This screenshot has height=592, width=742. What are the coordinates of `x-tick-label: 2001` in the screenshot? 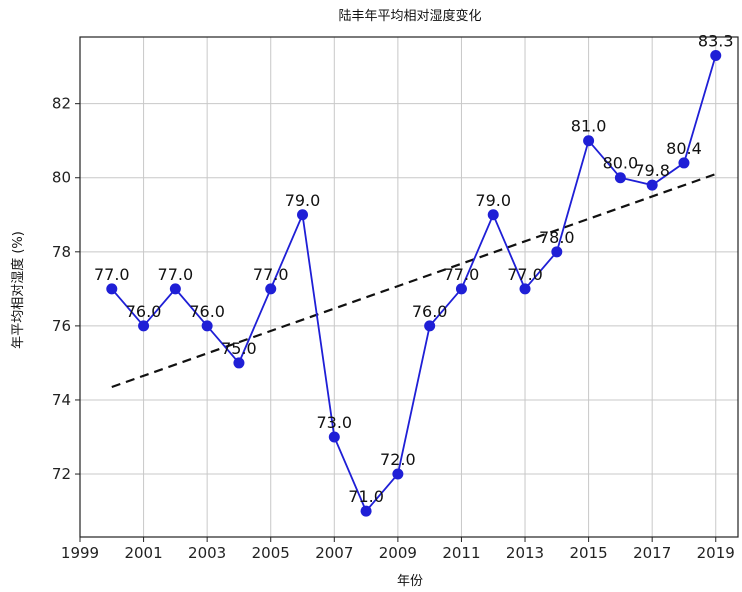 It's located at (143, 553).